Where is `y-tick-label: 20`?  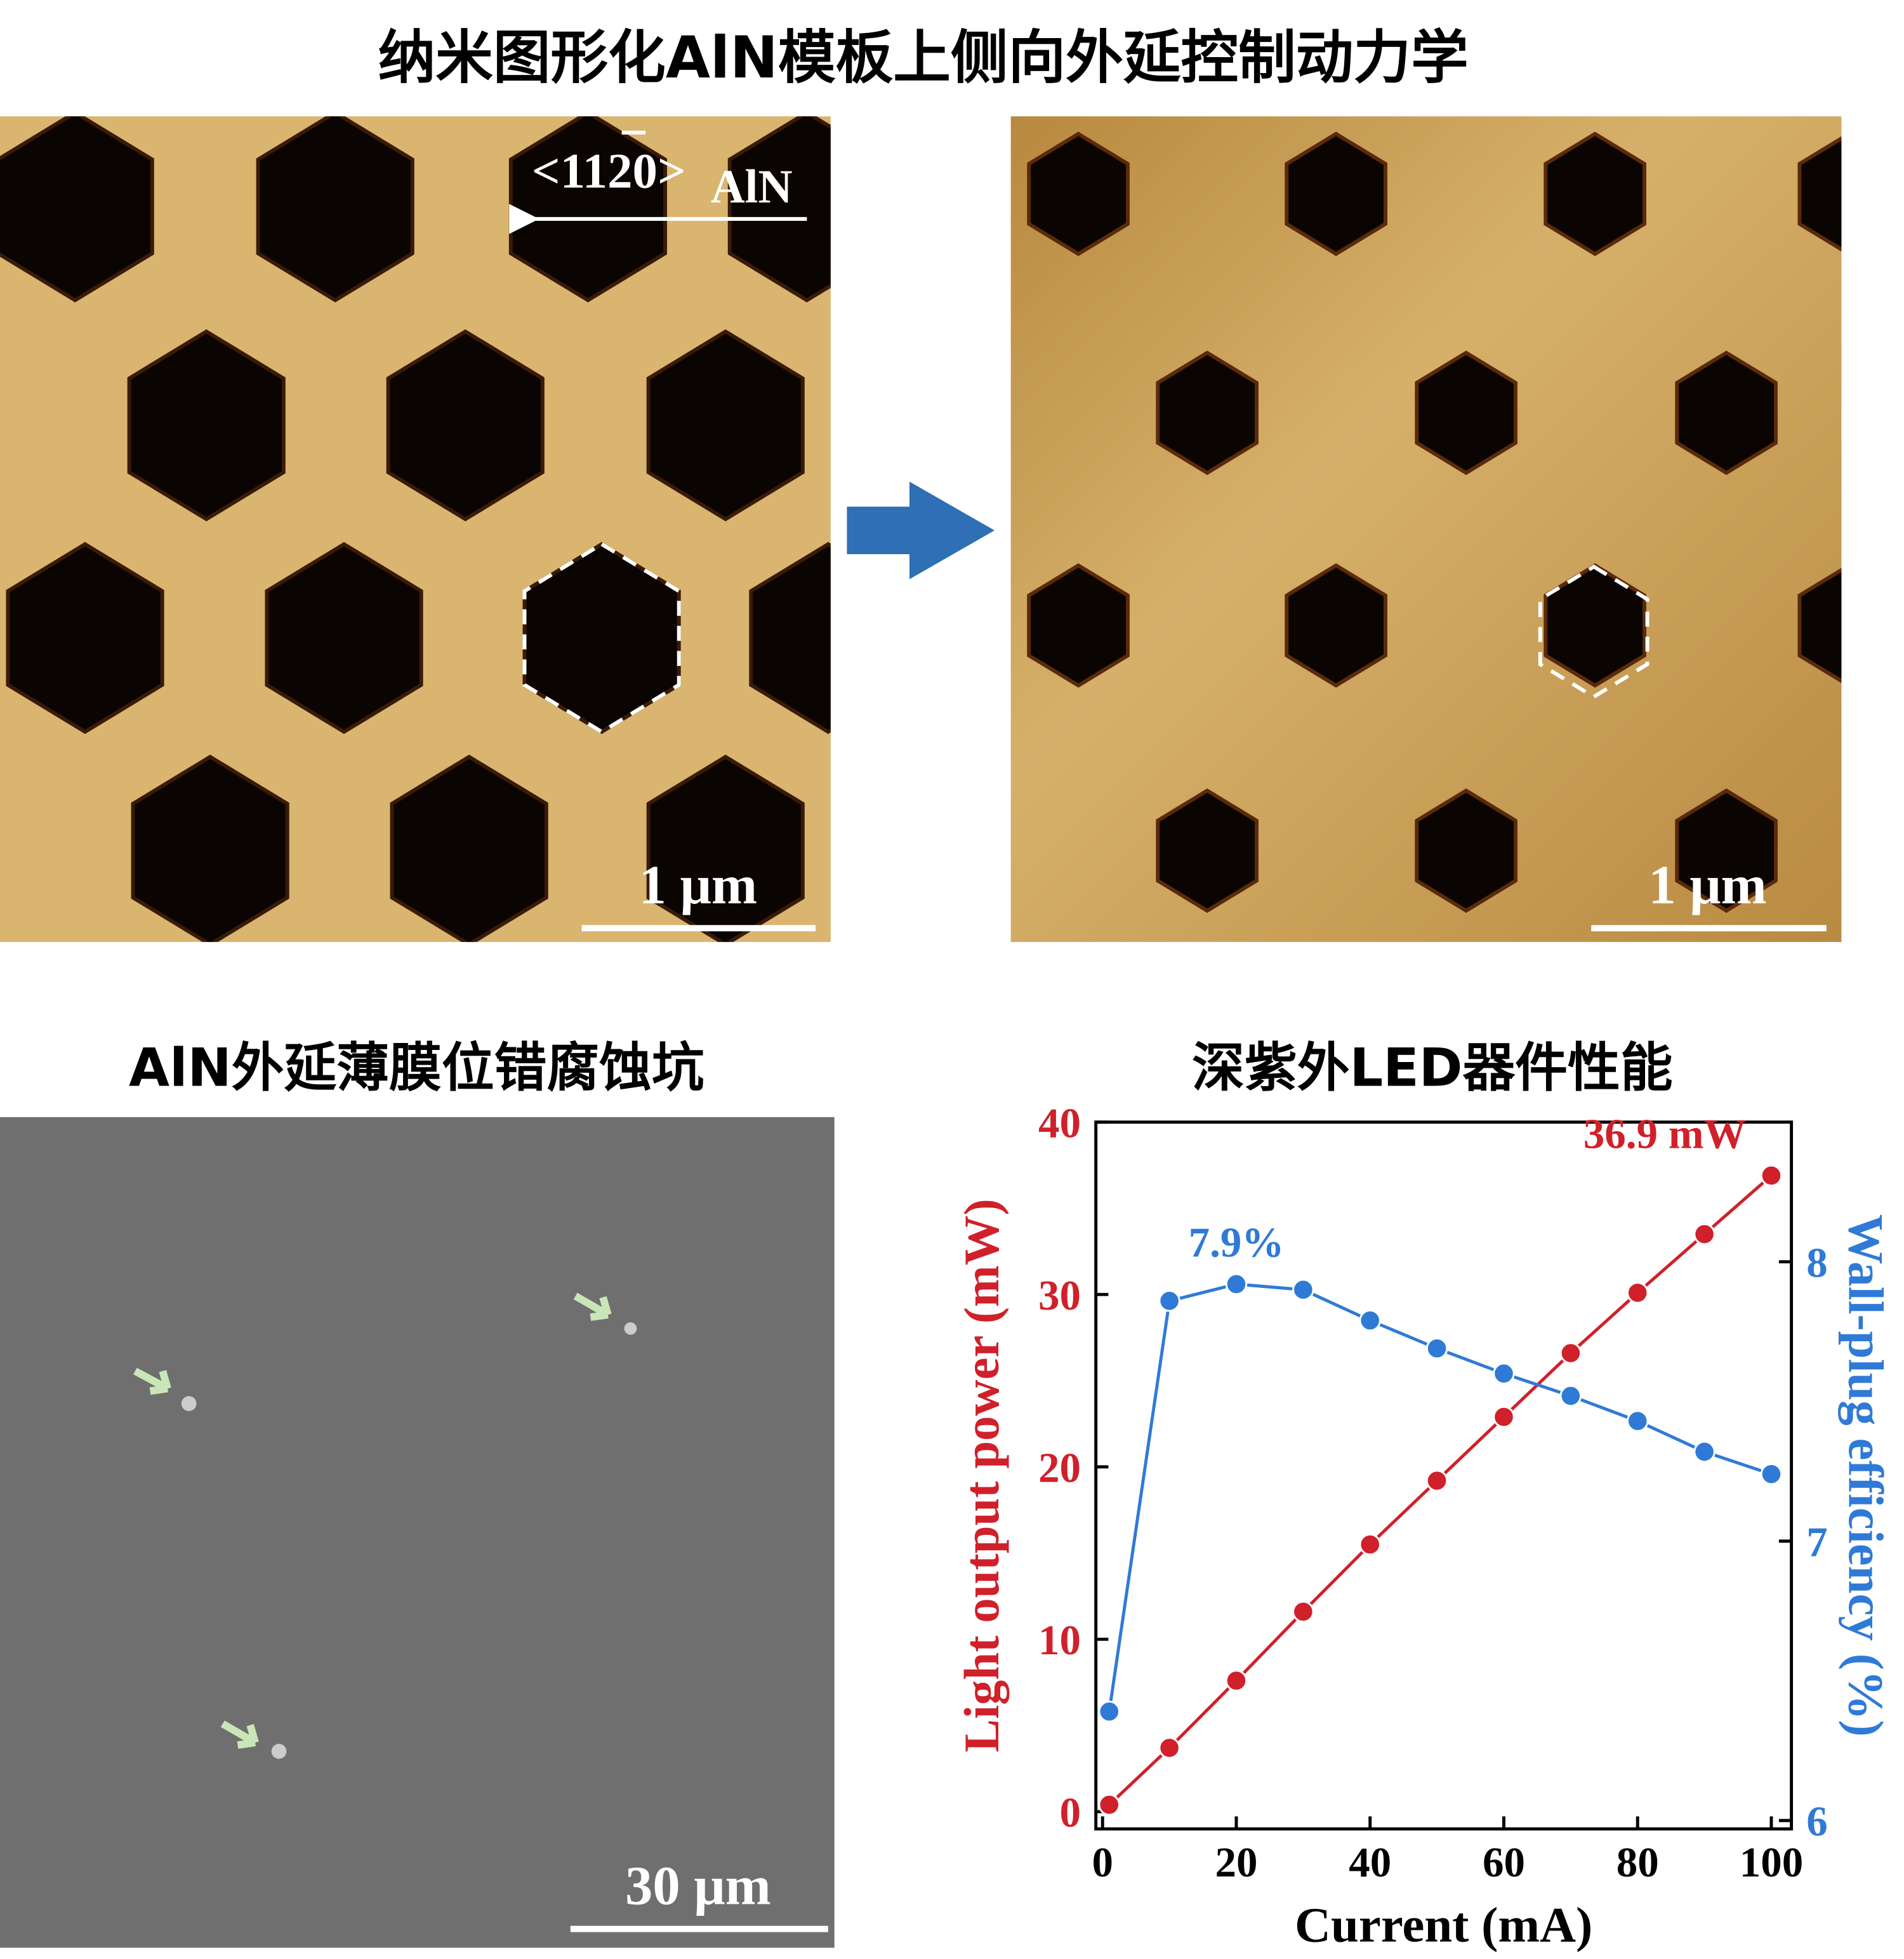
y-tick-label: 20 is located at coordinates (1059, 1467).